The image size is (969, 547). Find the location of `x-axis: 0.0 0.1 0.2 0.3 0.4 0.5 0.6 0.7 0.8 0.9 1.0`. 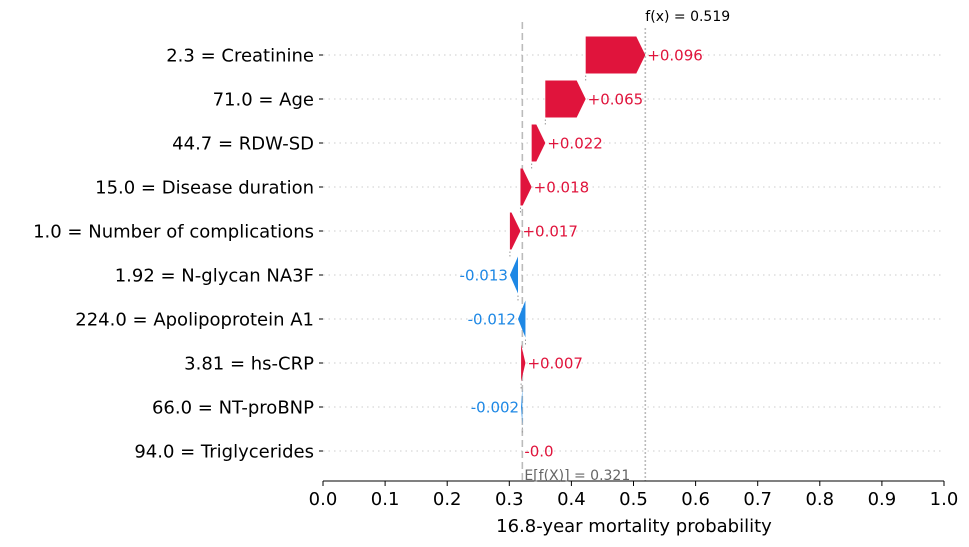

x-axis: 0.0 0.1 0.2 0.3 0.4 0.5 0.6 0.7 0.8 0.9 1.0 is located at coordinates (634, 495).